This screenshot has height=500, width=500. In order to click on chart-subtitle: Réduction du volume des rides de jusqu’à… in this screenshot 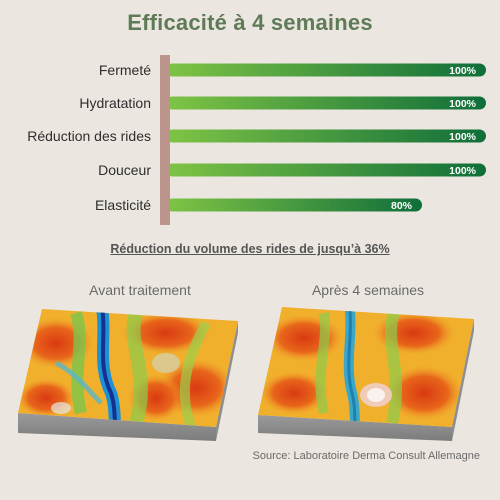, I will do `click(250, 249)`.